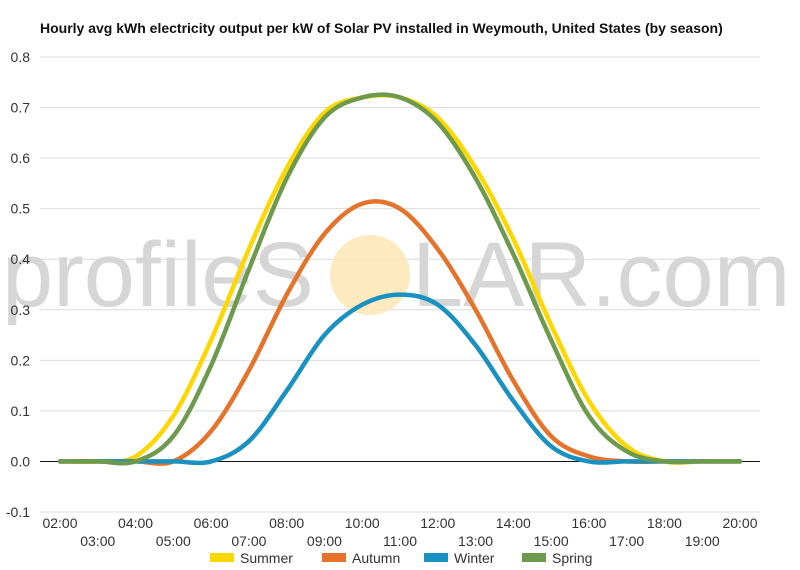 This screenshot has height=570, width=800. Describe the element at coordinates (572, 558) in the screenshot. I see `legend-label-spring: Spring` at that location.